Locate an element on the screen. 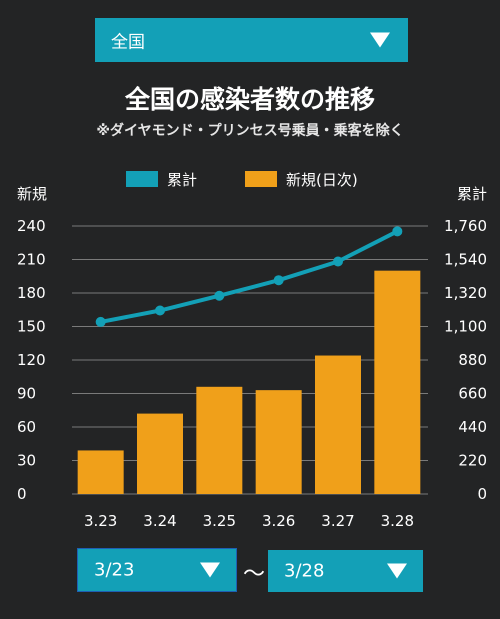 The image size is (500, 619). y-right-axis-title: 累計 is located at coordinates (472, 194).